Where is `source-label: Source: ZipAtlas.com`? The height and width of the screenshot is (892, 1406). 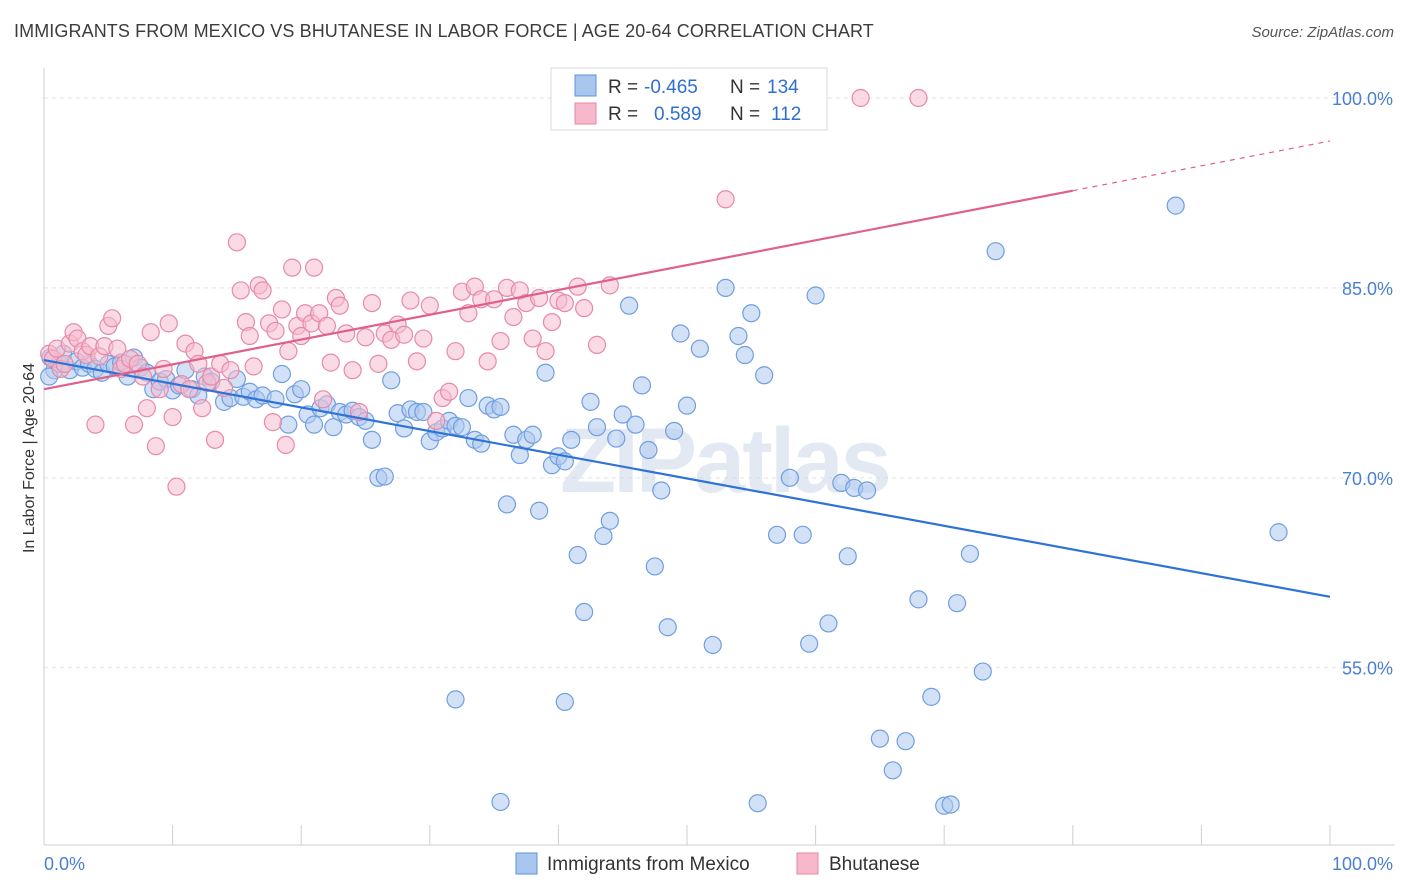
source-label: Source: ZipAtlas.com is located at coordinates (1322, 32).